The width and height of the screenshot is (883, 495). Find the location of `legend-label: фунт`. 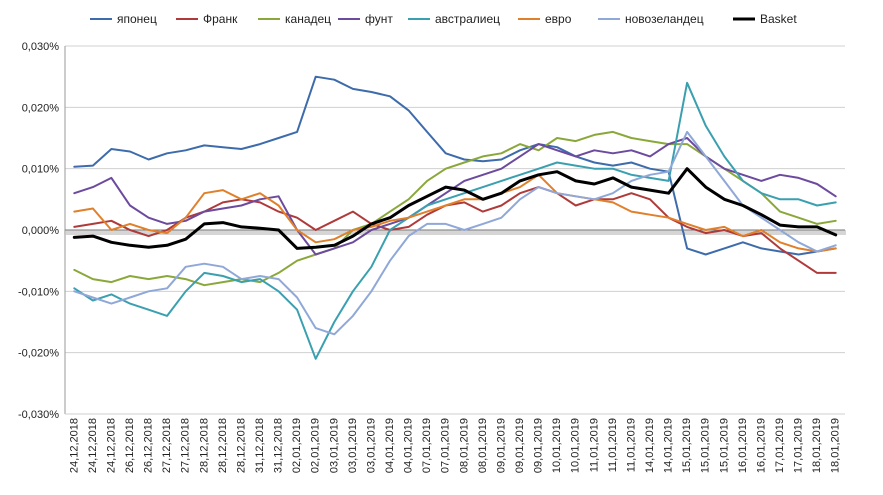

legend-label: фунт is located at coordinates (379, 19).